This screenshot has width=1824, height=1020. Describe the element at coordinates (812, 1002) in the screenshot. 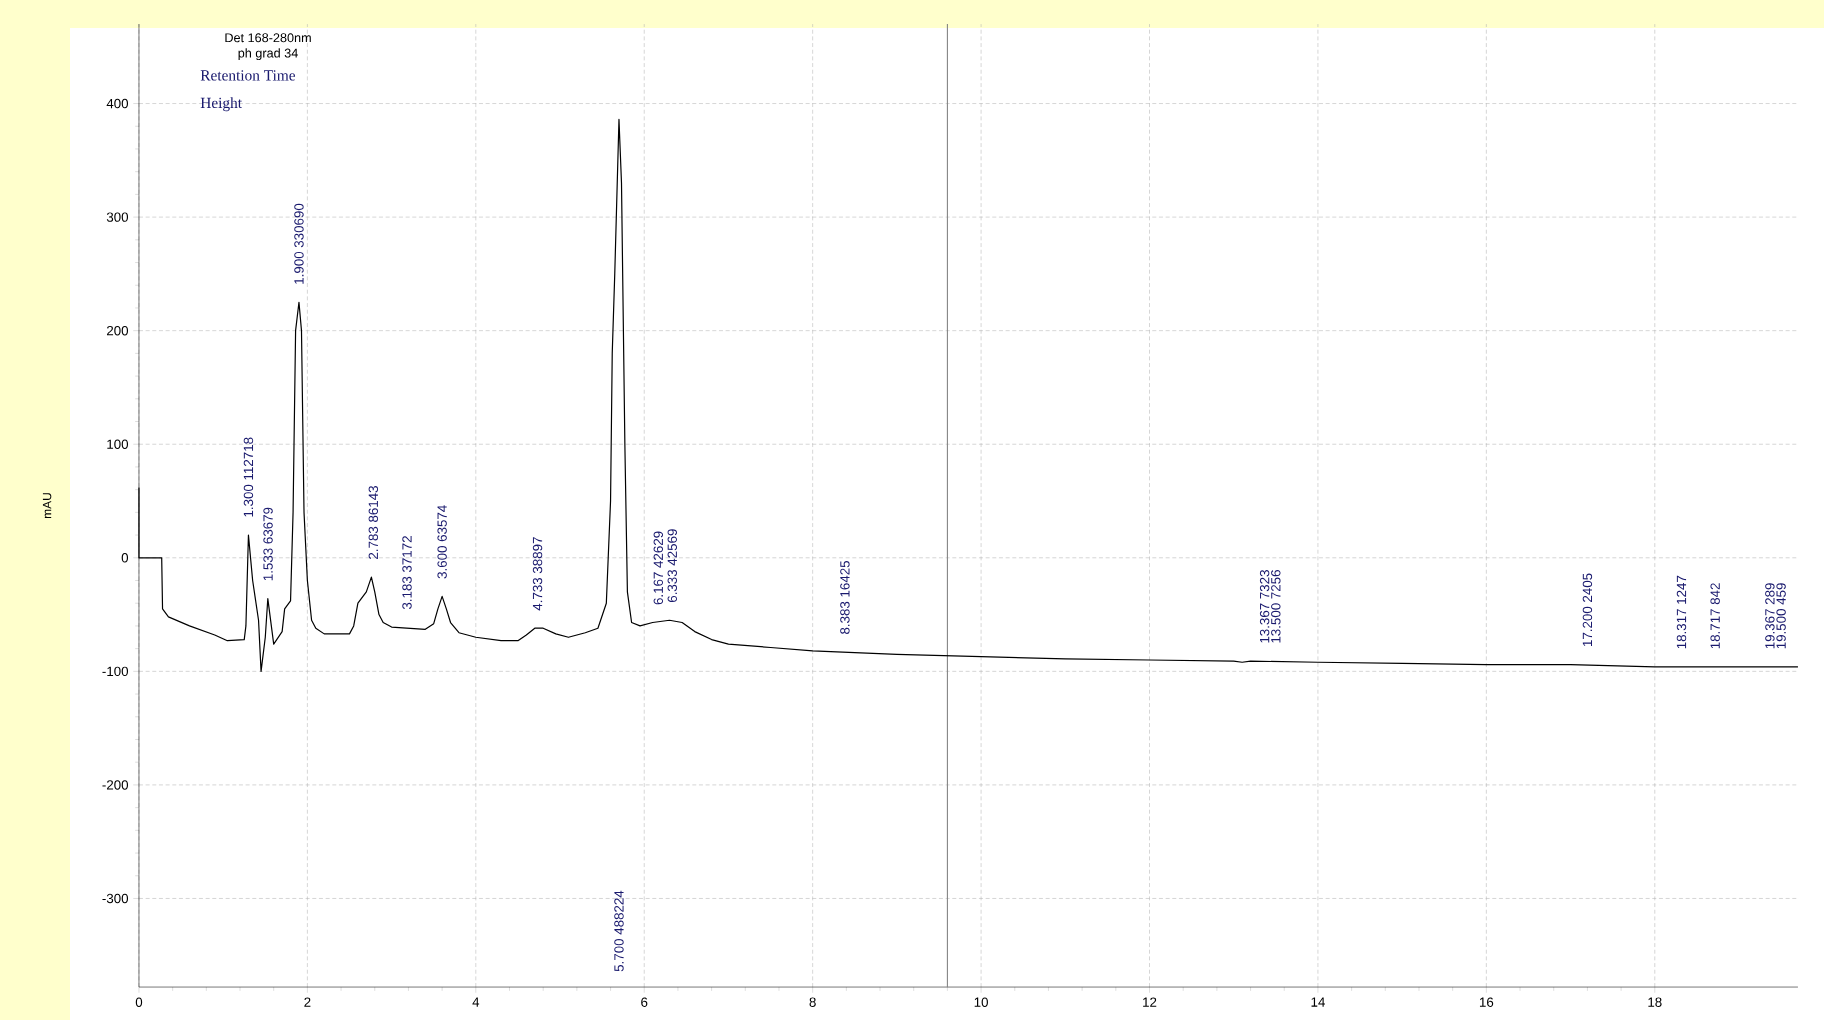

I see `x-tick-label: 8` at that location.